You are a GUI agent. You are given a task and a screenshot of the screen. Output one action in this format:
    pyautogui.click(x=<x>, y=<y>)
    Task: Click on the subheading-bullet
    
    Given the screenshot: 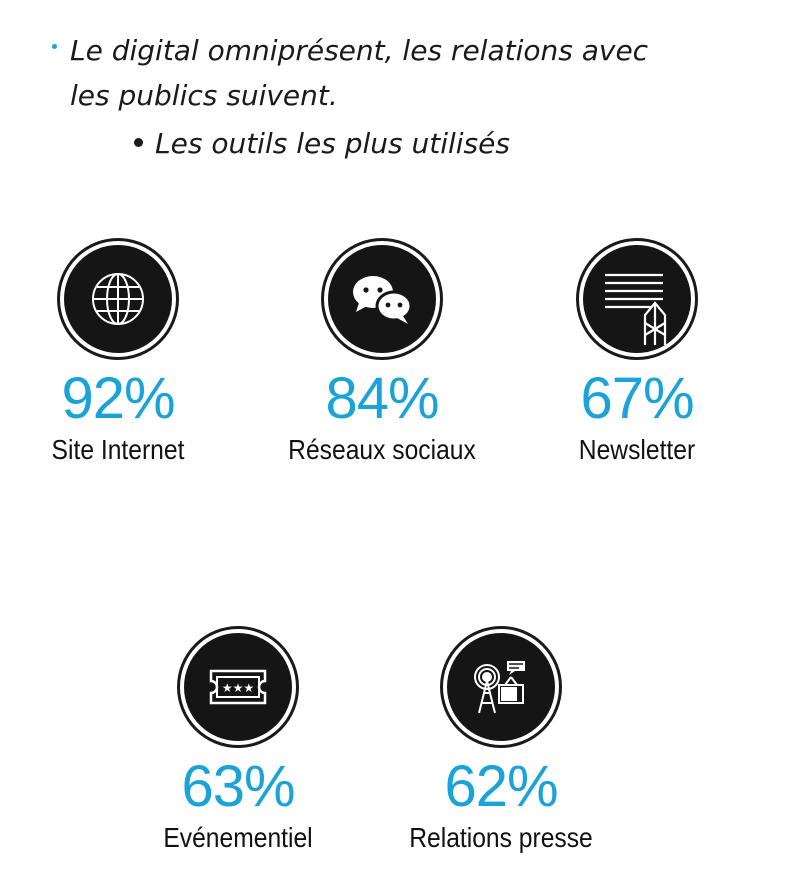 What is the action you would take?
    pyautogui.click(x=138, y=142)
    